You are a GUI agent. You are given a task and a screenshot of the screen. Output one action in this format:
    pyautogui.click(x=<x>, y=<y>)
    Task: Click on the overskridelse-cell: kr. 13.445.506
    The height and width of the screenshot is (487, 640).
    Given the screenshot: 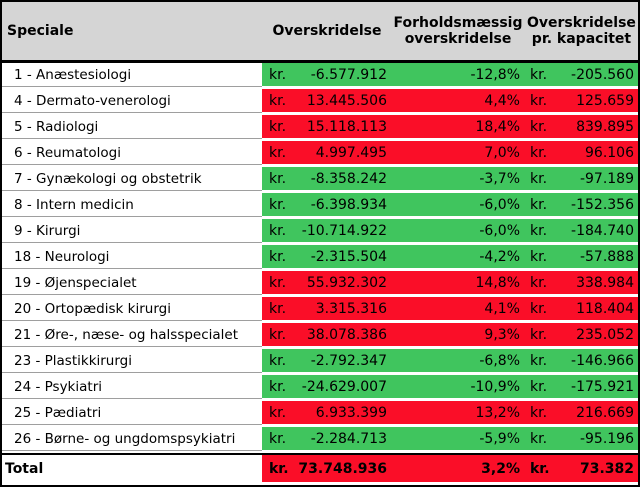 What is the action you would take?
    pyautogui.click(x=327, y=100)
    